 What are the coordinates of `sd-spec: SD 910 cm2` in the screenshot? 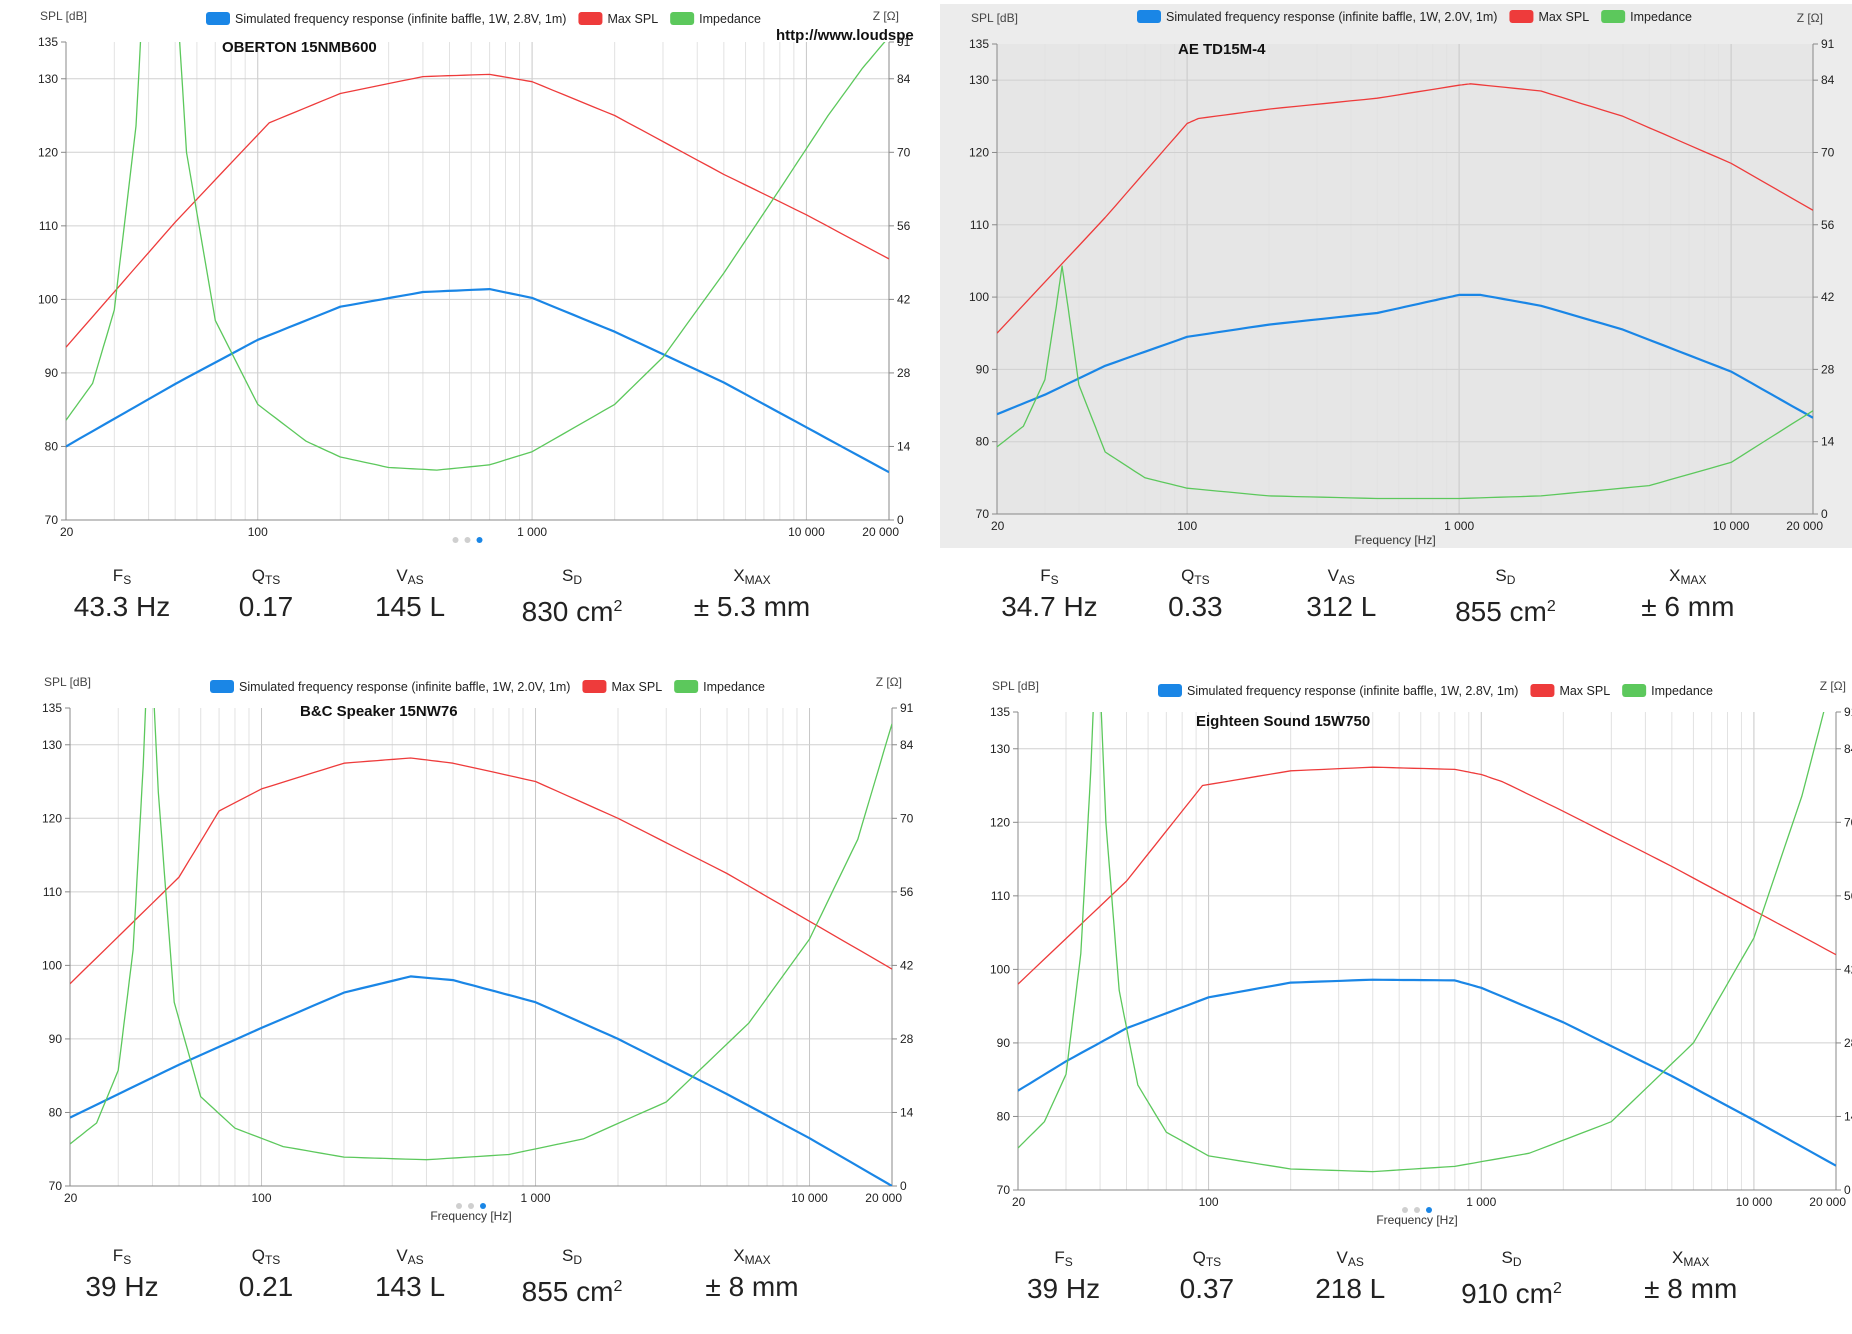 It's located at (1512, 1279).